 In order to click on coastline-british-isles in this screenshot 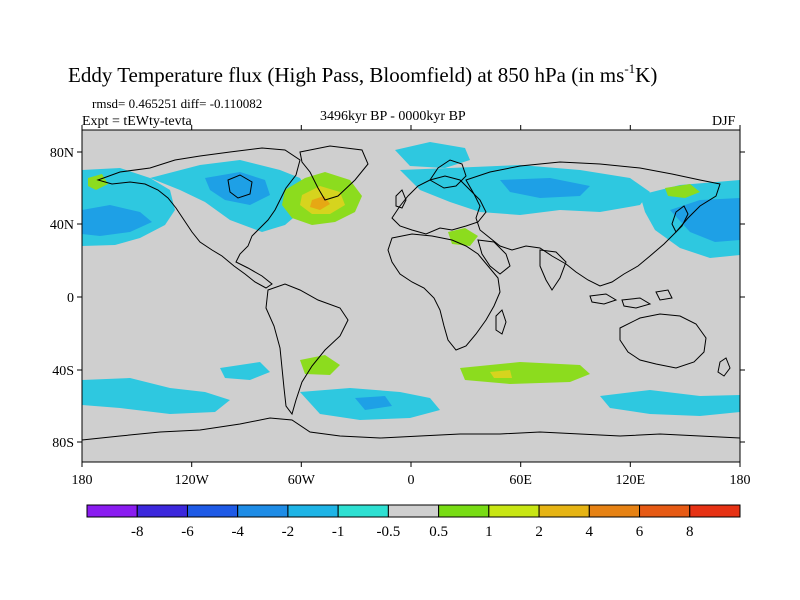, I will do `click(401, 199)`.